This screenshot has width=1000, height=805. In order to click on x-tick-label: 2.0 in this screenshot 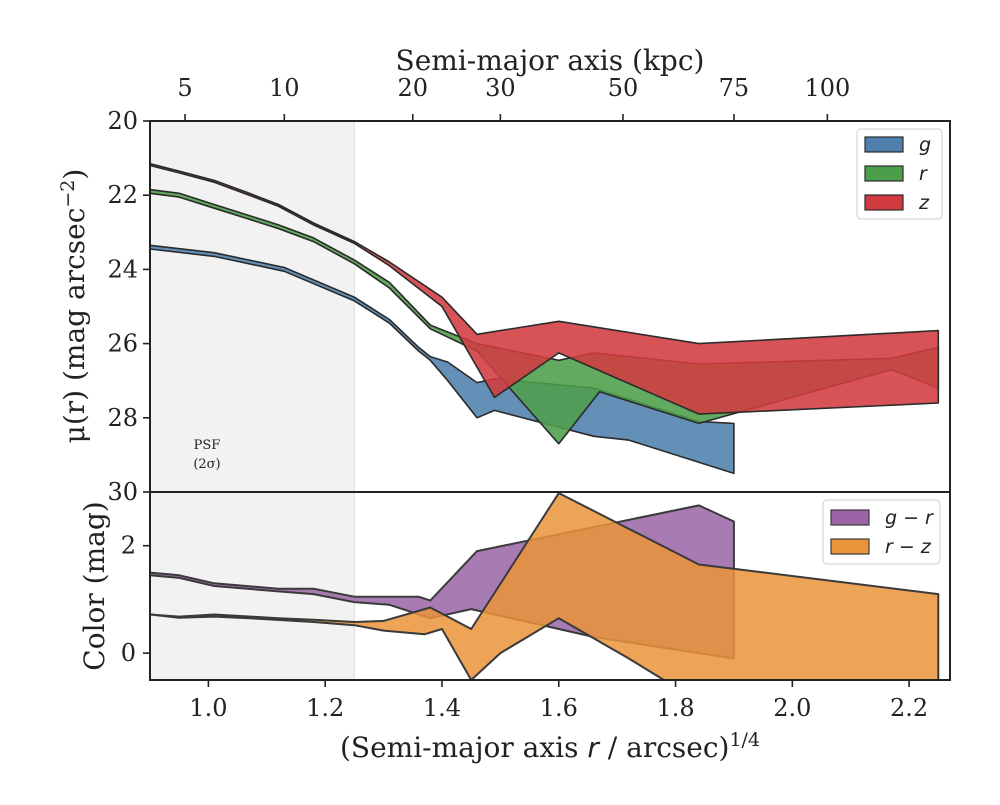, I will do `click(792, 708)`.